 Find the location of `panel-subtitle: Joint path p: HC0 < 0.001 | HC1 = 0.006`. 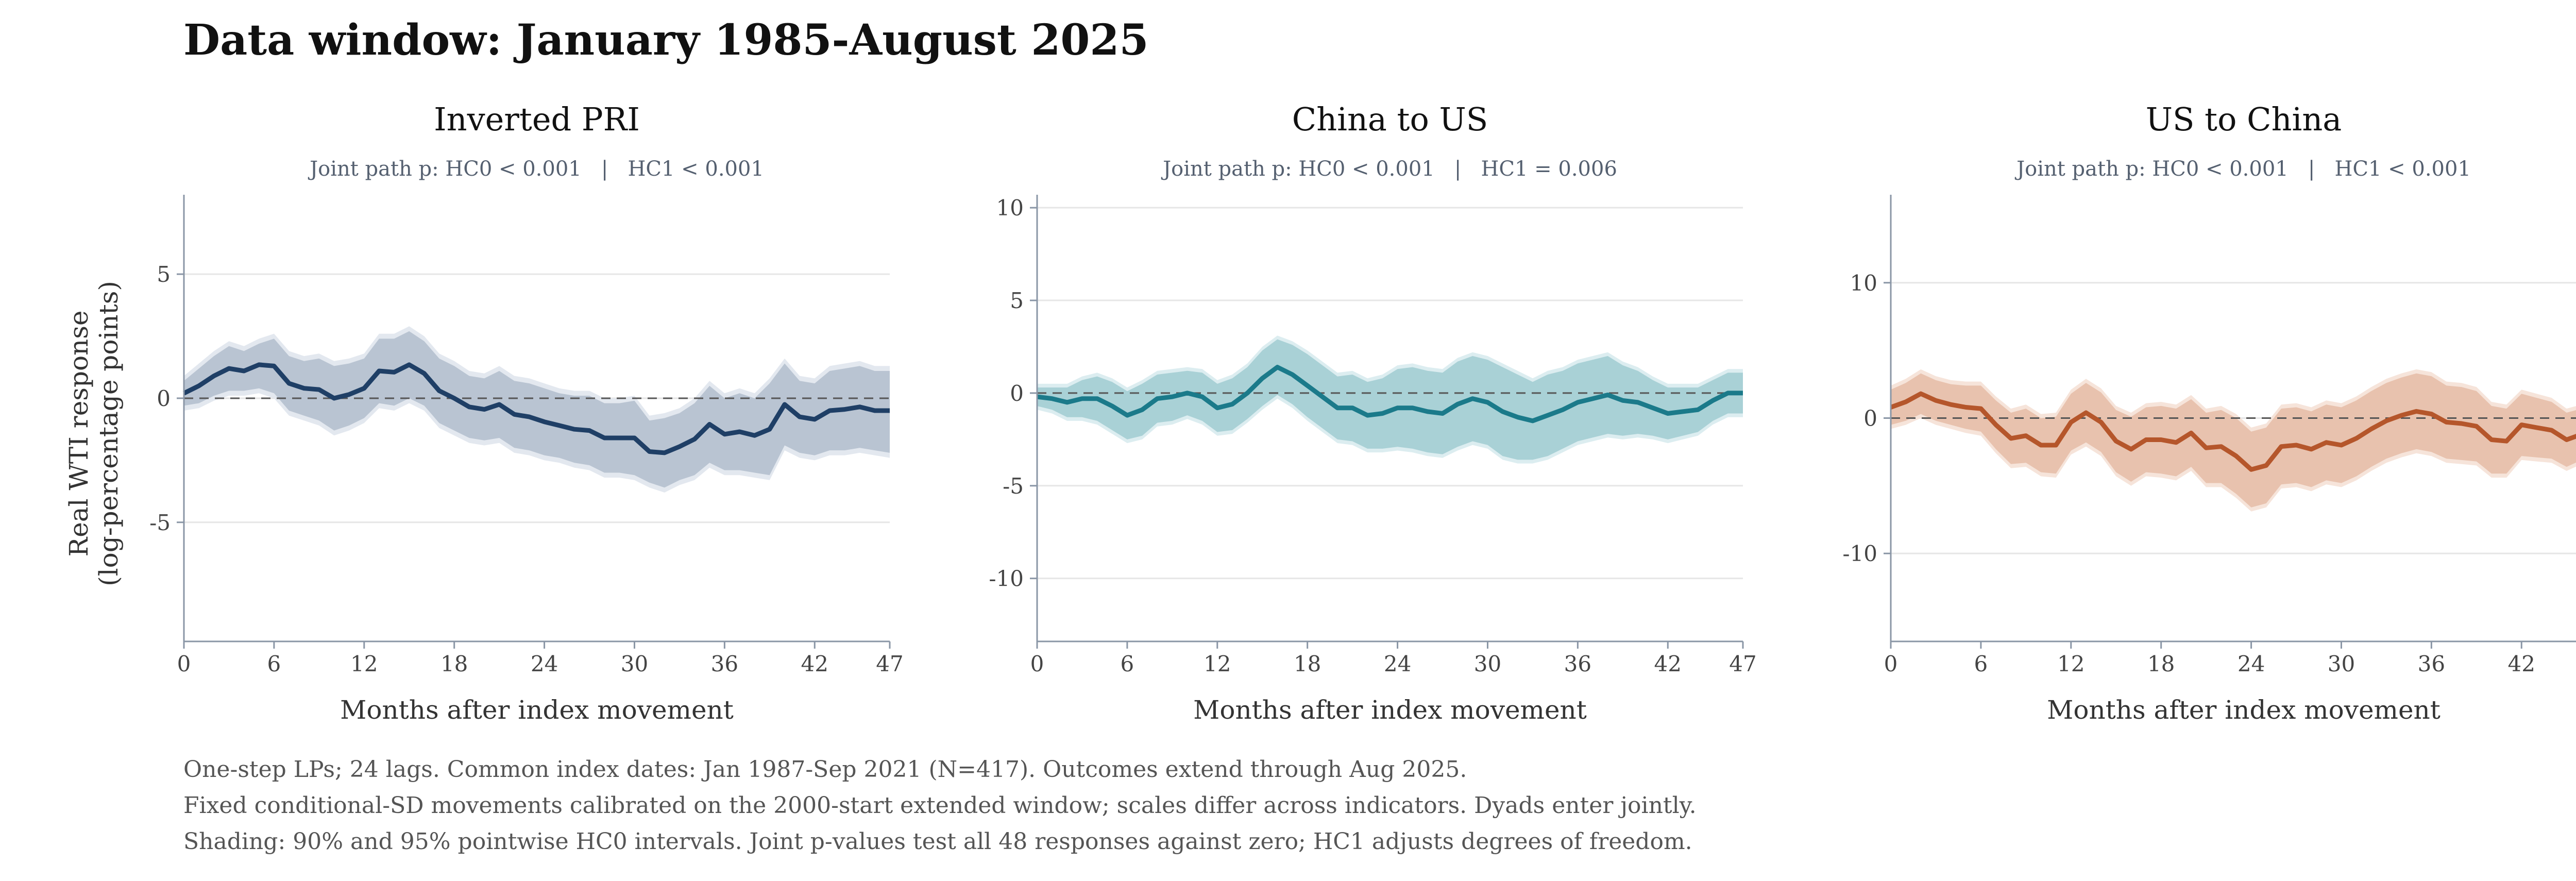

panel-subtitle: Joint path p: HC0 < 0.001 | HC1 = 0.006 is located at coordinates (1389, 169).